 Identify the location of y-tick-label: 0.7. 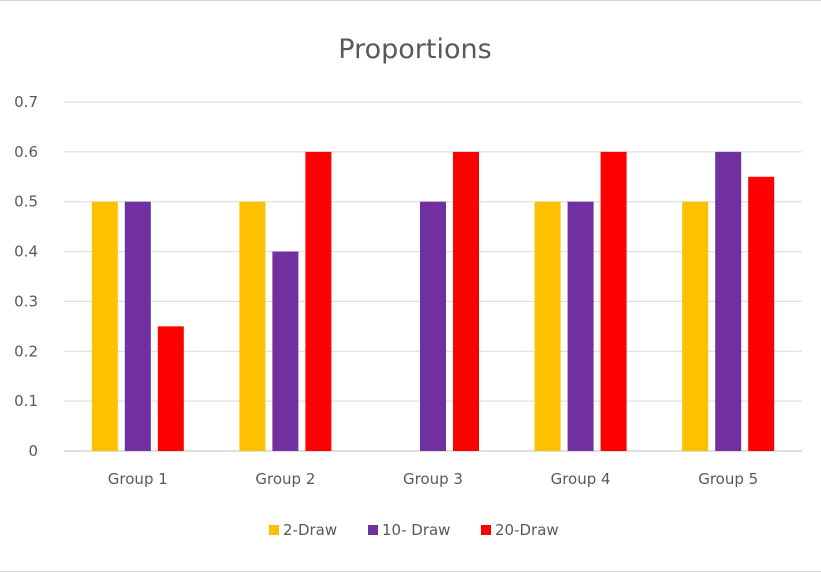
(26, 102).